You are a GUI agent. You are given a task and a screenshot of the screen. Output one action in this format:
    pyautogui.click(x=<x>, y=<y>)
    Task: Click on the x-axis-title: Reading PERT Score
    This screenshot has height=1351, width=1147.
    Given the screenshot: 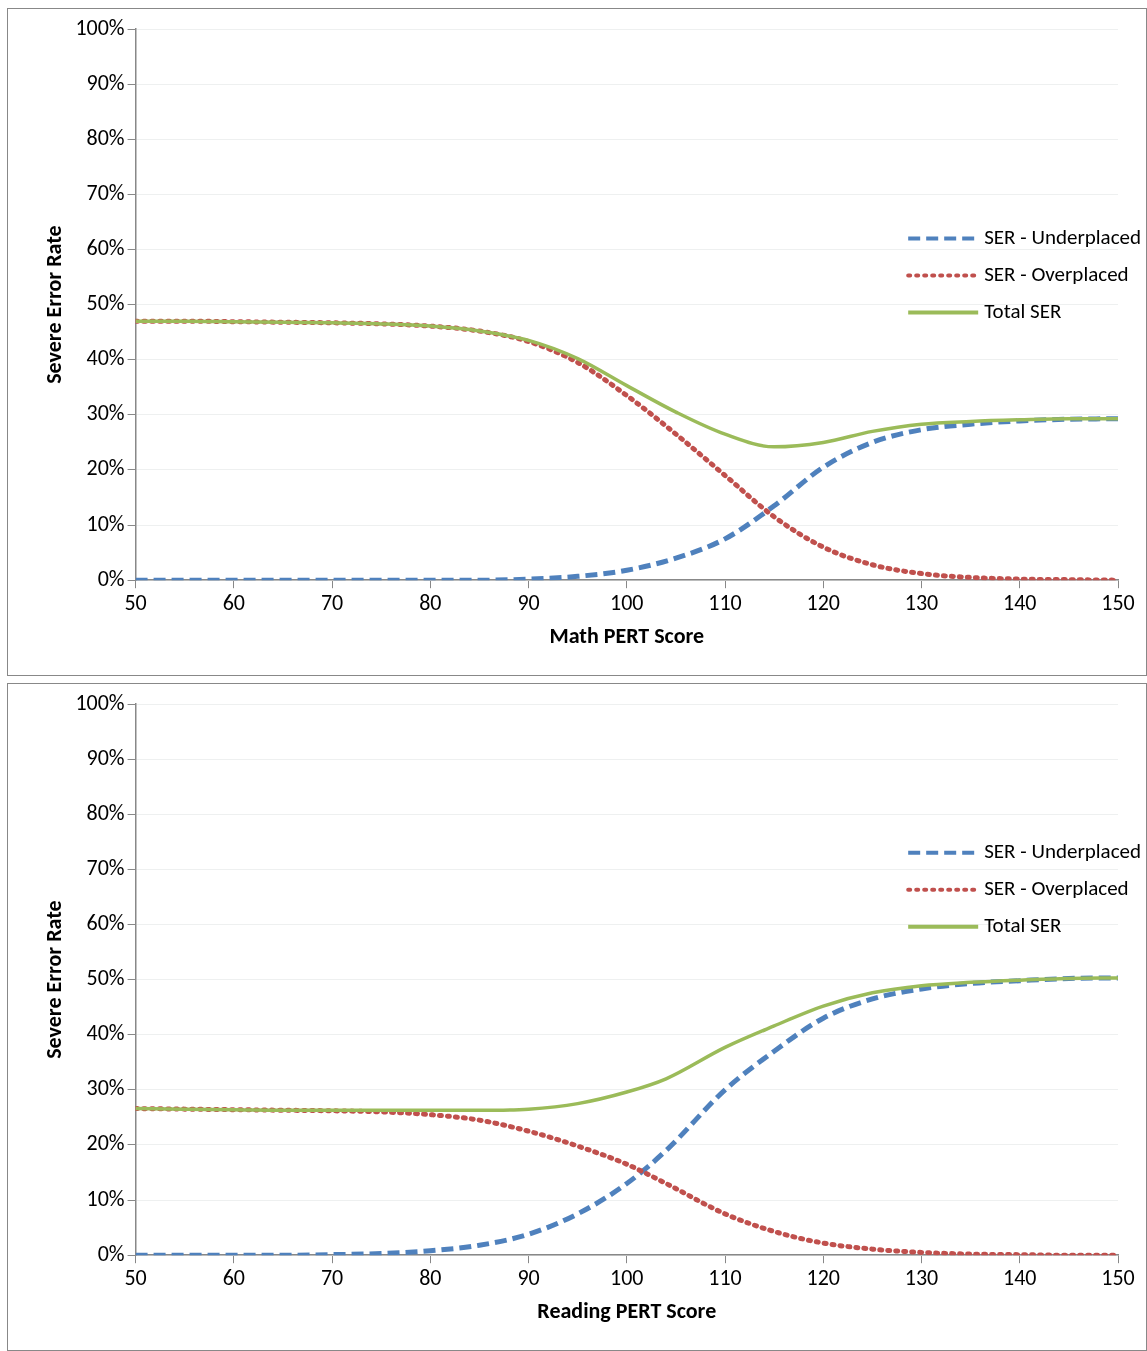 What is the action you would take?
    pyautogui.click(x=627, y=1311)
    